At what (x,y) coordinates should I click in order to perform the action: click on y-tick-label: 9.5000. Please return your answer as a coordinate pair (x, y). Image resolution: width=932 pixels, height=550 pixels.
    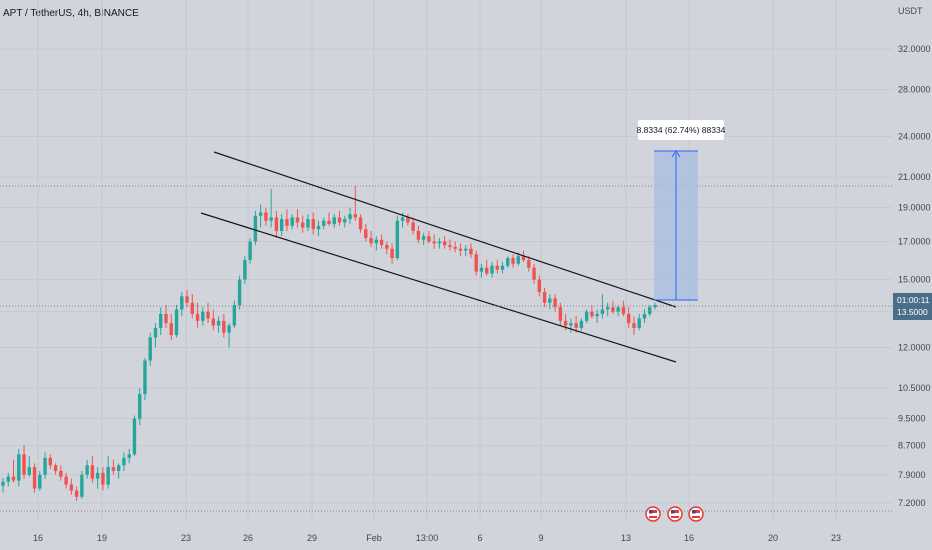
    Looking at the image, I should click on (912, 419).